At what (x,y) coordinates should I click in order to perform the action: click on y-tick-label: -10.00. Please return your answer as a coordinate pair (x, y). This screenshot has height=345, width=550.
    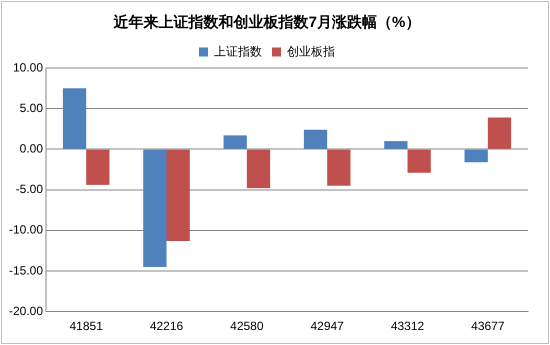
    Looking at the image, I should click on (26, 229).